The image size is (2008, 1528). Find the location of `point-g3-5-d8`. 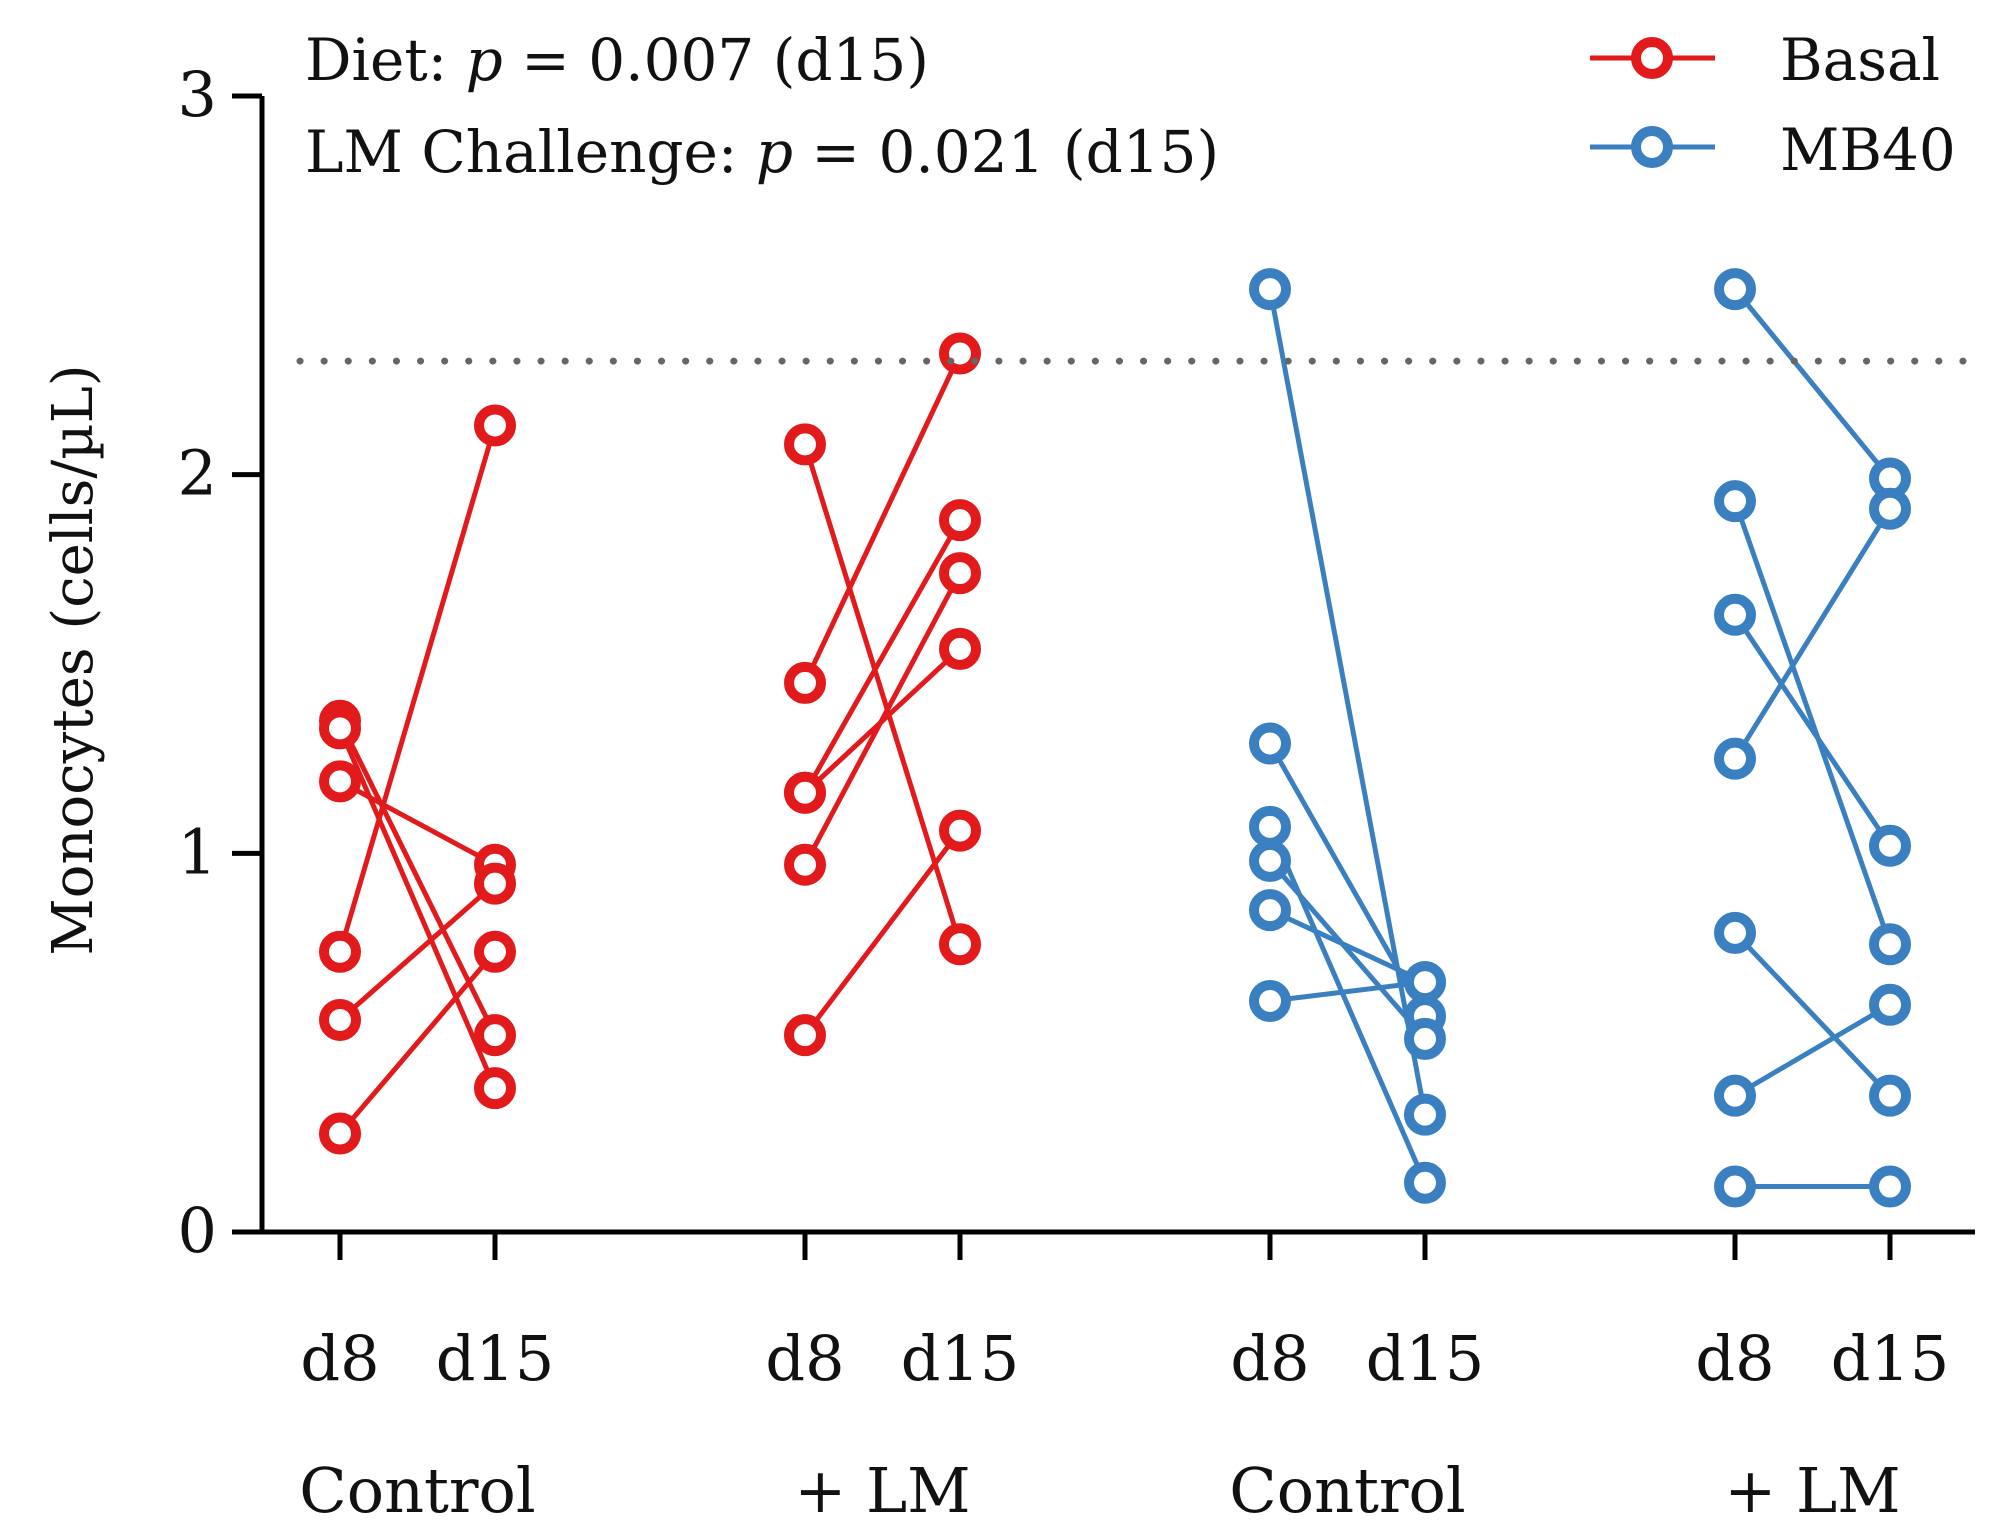

point-g3-5-d8 is located at coordinates (1735, 1095).